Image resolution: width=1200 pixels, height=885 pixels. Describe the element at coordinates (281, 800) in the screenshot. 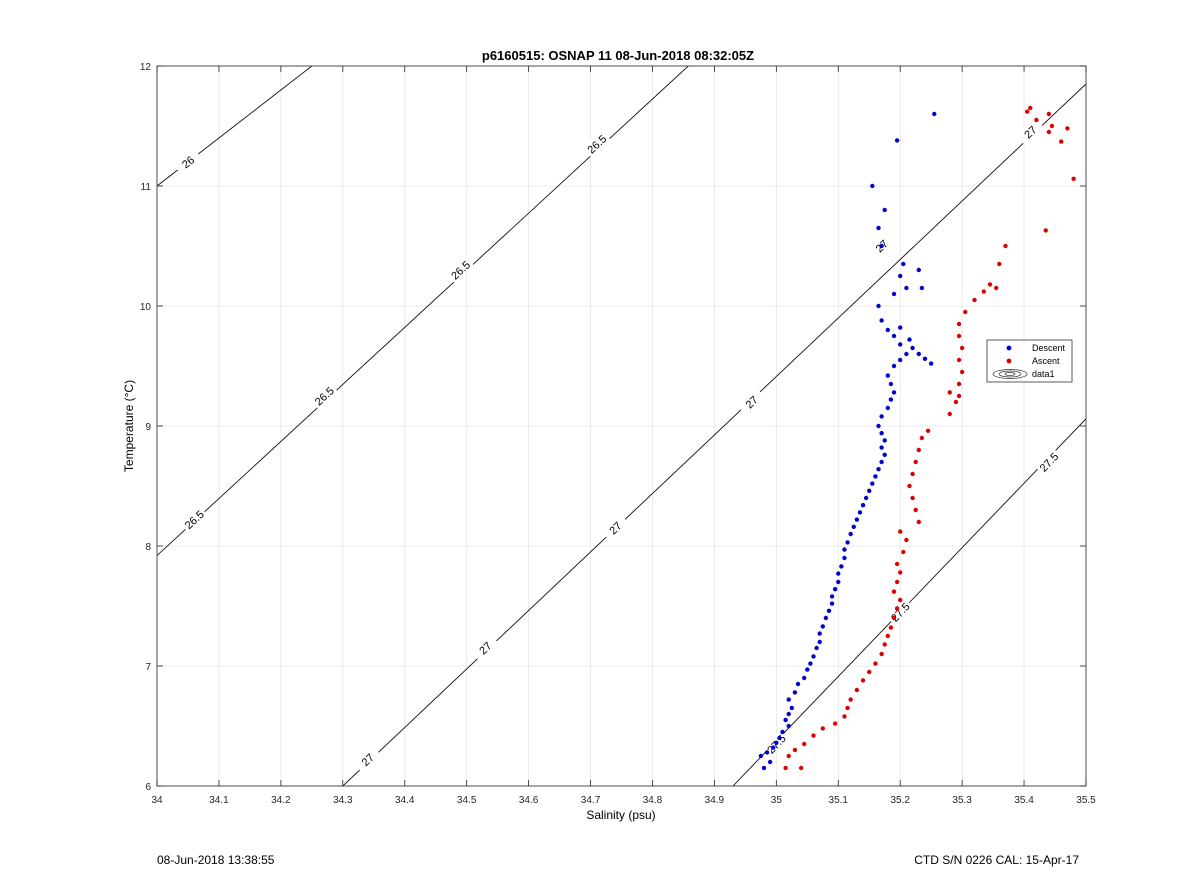

I see `x-tick-label: 34.2` at that location.